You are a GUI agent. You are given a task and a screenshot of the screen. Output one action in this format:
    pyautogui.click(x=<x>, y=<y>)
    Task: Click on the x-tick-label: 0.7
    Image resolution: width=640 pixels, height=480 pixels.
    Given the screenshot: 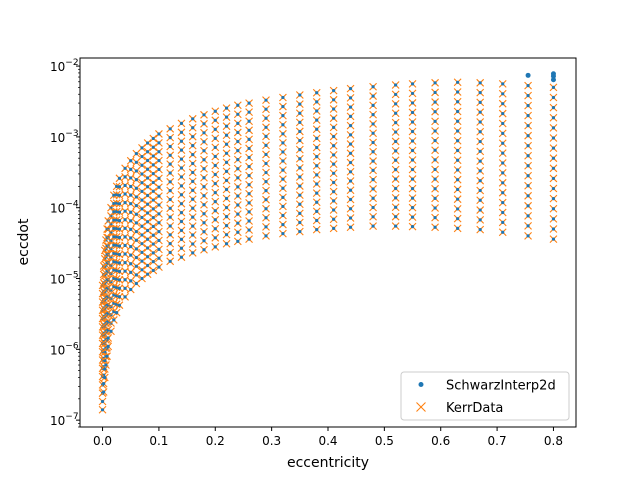 What is the action you would take?
    pyautogui.click(x=497, y=441)
    